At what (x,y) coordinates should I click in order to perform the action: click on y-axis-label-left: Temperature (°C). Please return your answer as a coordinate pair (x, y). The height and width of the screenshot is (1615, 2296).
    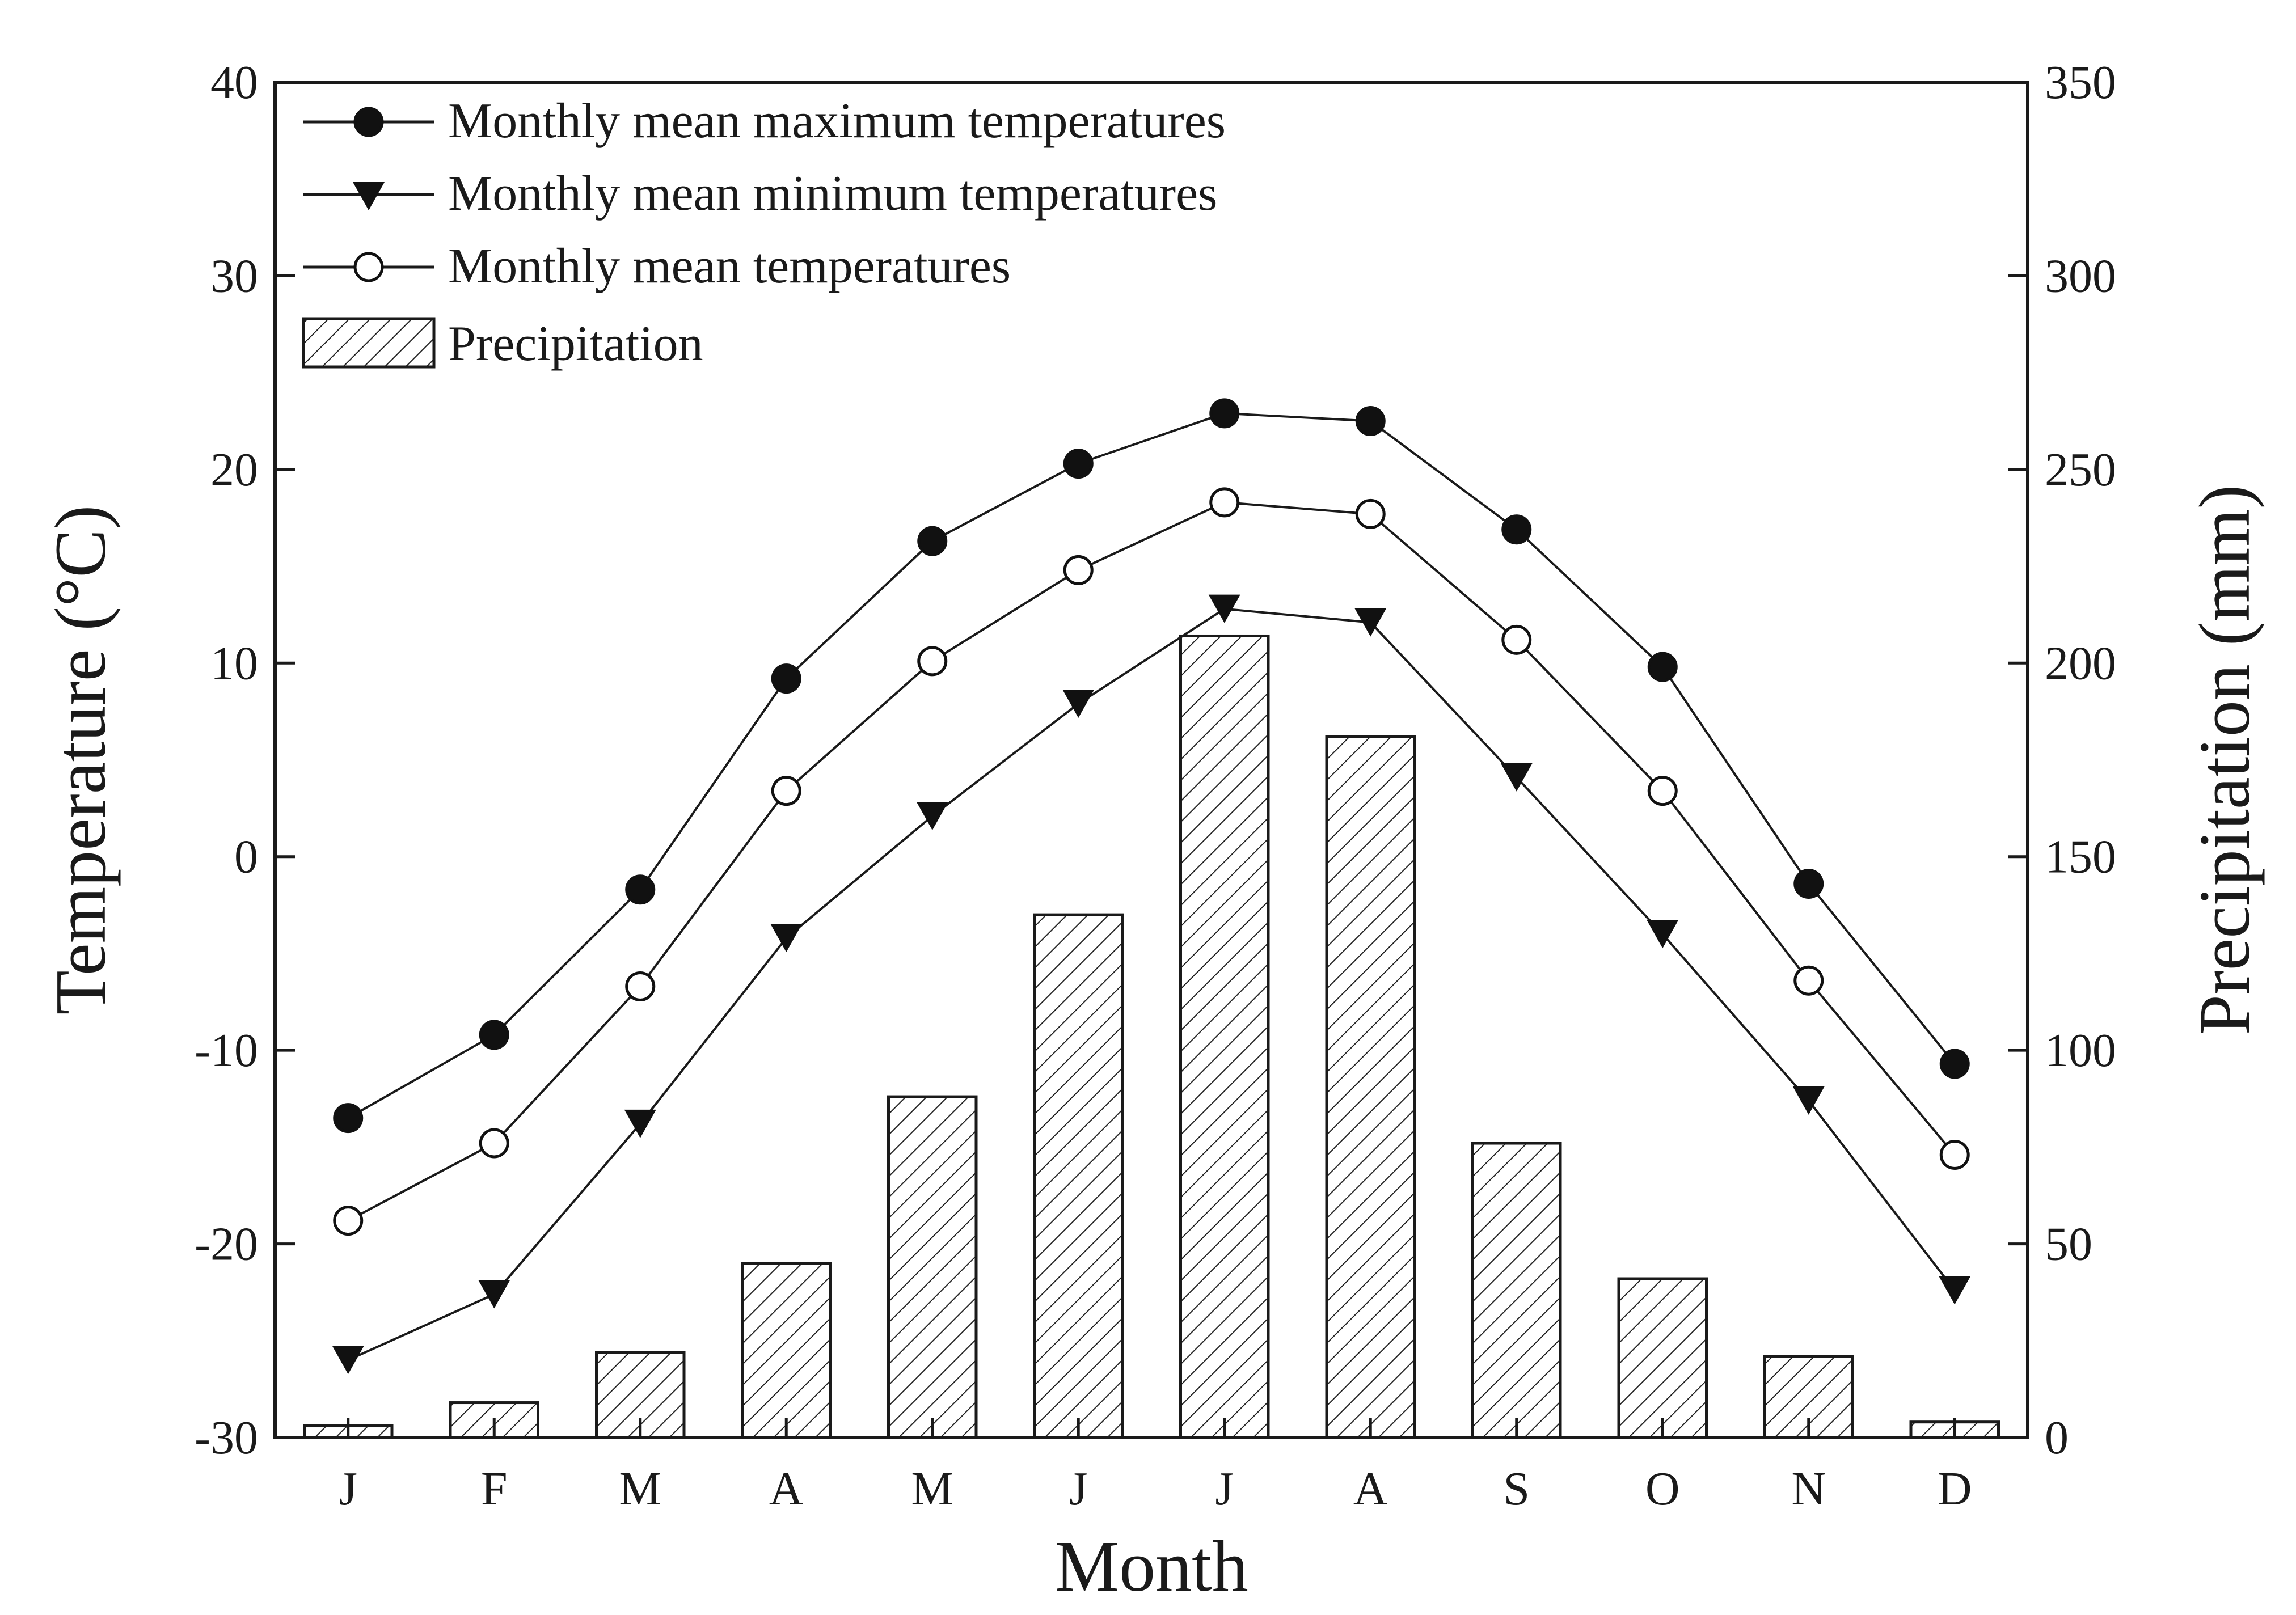
    Looking at the image, I should click on (80, 760).